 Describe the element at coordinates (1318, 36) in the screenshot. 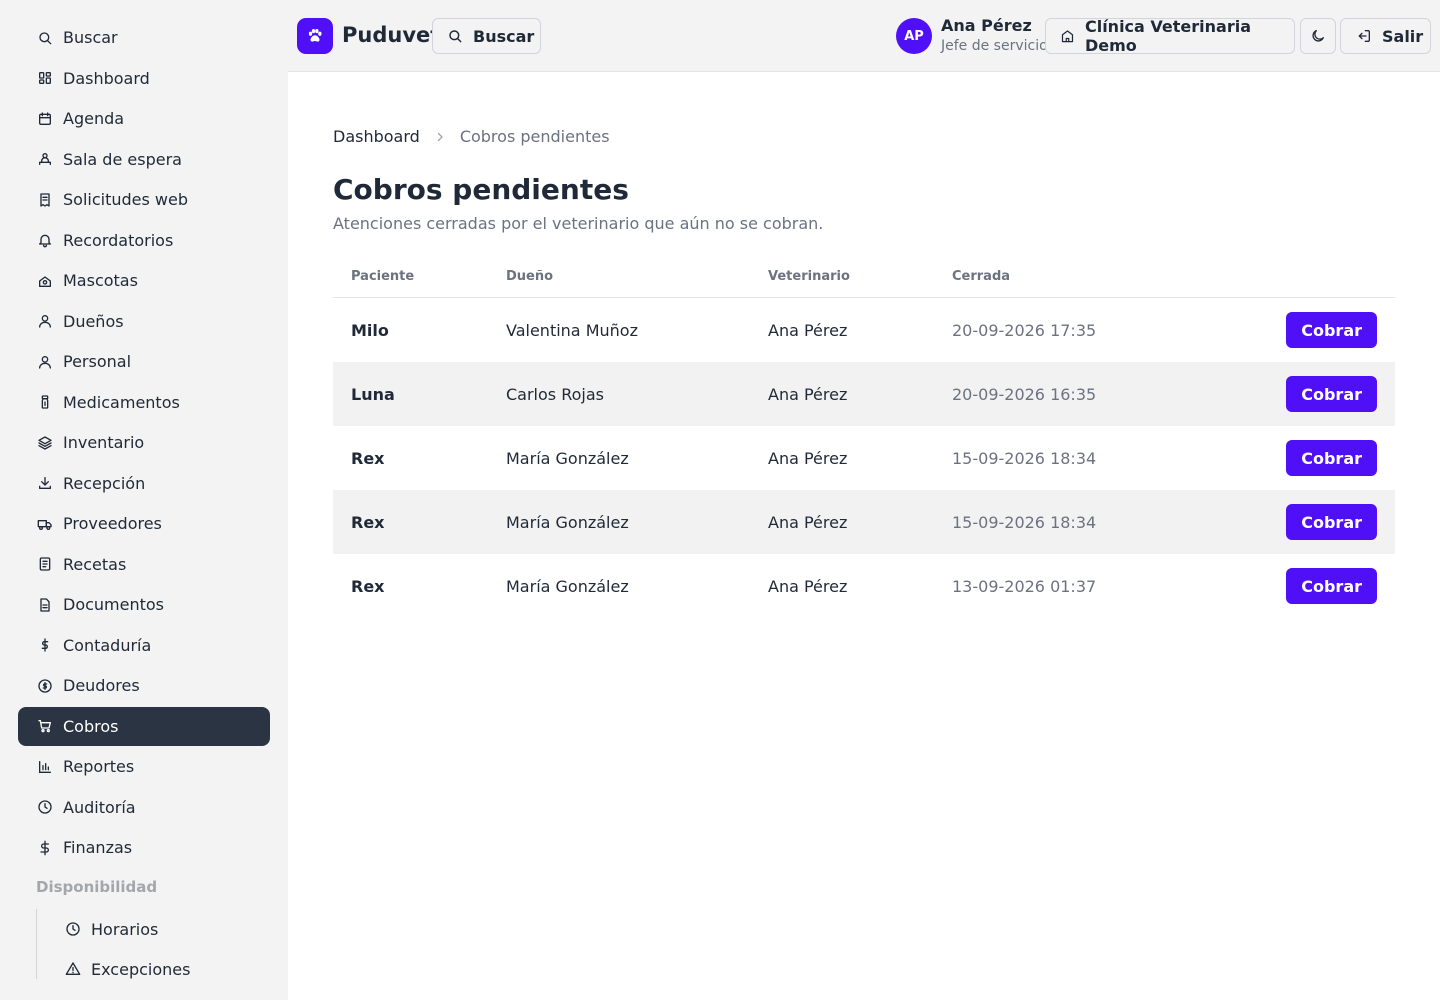

I see `theme-toggle-button` at that location.